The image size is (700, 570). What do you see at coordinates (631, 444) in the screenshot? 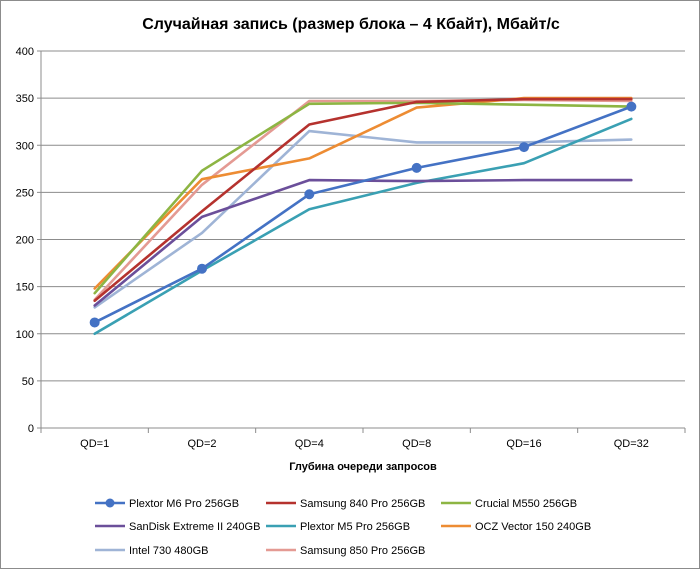
I see `x-tick-label: QD=32` at bounding box center [631, 444].